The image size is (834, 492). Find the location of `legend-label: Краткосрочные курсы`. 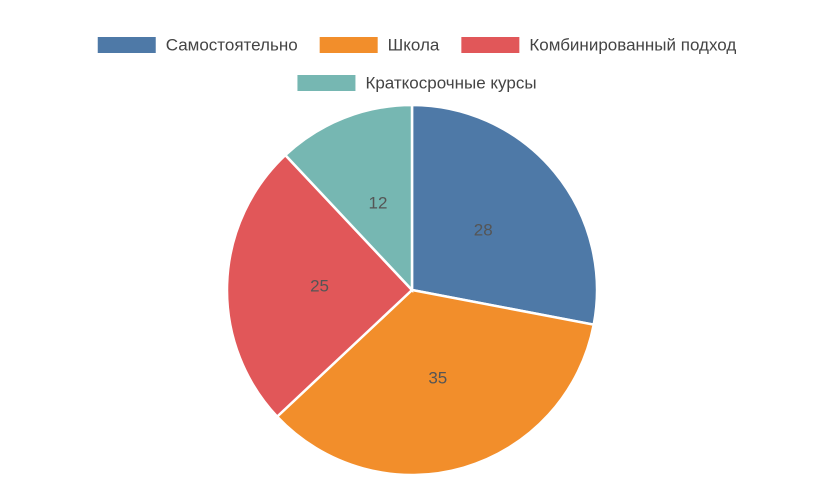

legend-label: Краткосрочные курсы is located at coordinates (450, 82).